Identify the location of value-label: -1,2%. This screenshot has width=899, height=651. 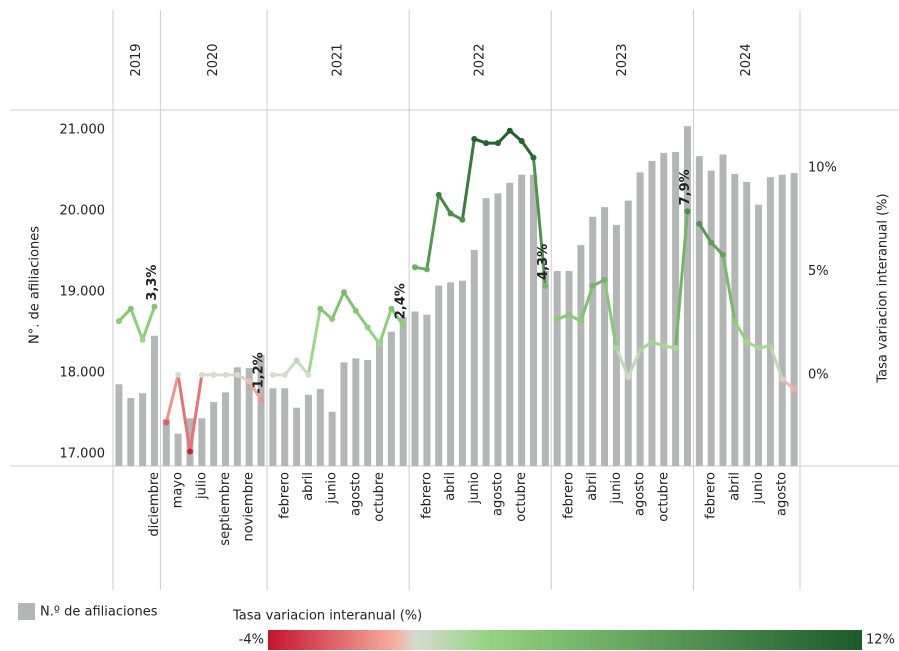
(259, 372).